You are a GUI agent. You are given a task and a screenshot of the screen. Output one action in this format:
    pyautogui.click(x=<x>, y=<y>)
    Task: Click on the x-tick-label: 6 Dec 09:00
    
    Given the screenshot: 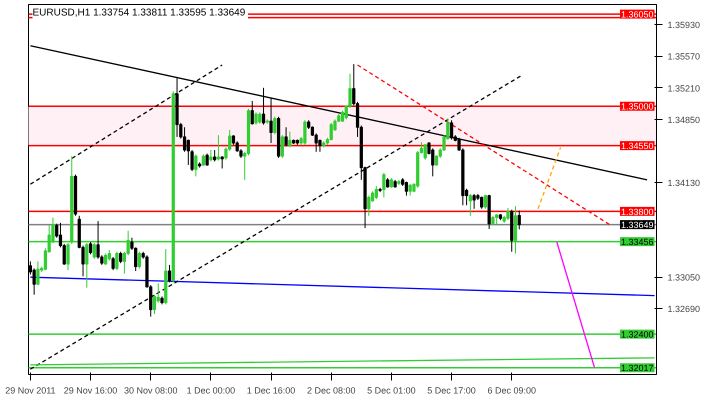 What is the action you would take?
    pyautogui.click(x=511, y=391)
    